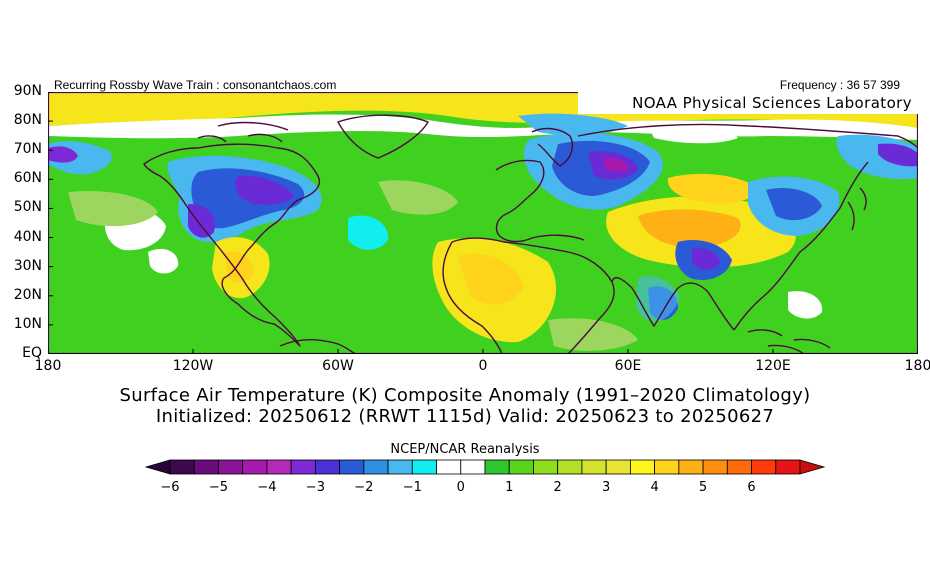 The width and height of the screenshot is (930, 580). Describe the element at coordinates (628, 366) in the screenshot. I see `lon-label: 60E` at that location.